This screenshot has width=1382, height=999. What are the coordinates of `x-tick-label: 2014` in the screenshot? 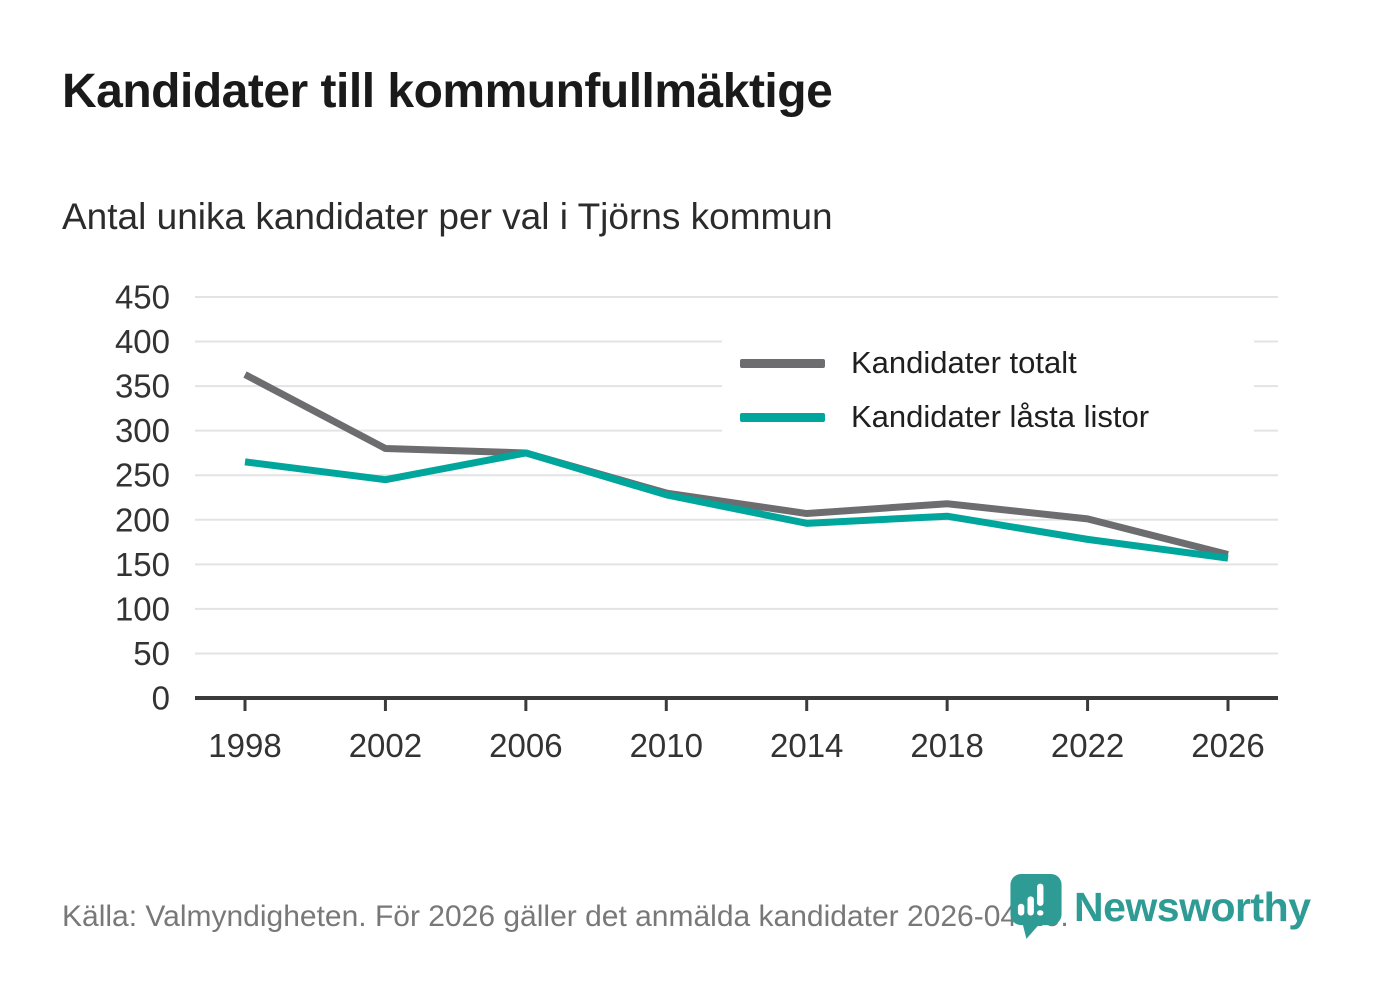 It's located at (806, 745).